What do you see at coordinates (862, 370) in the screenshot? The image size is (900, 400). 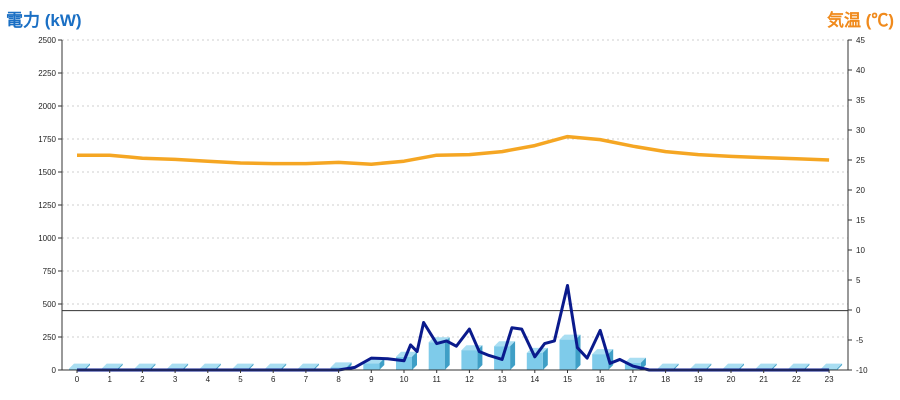 I see `right-tick-label: -10` at bounding box center [862, 370].